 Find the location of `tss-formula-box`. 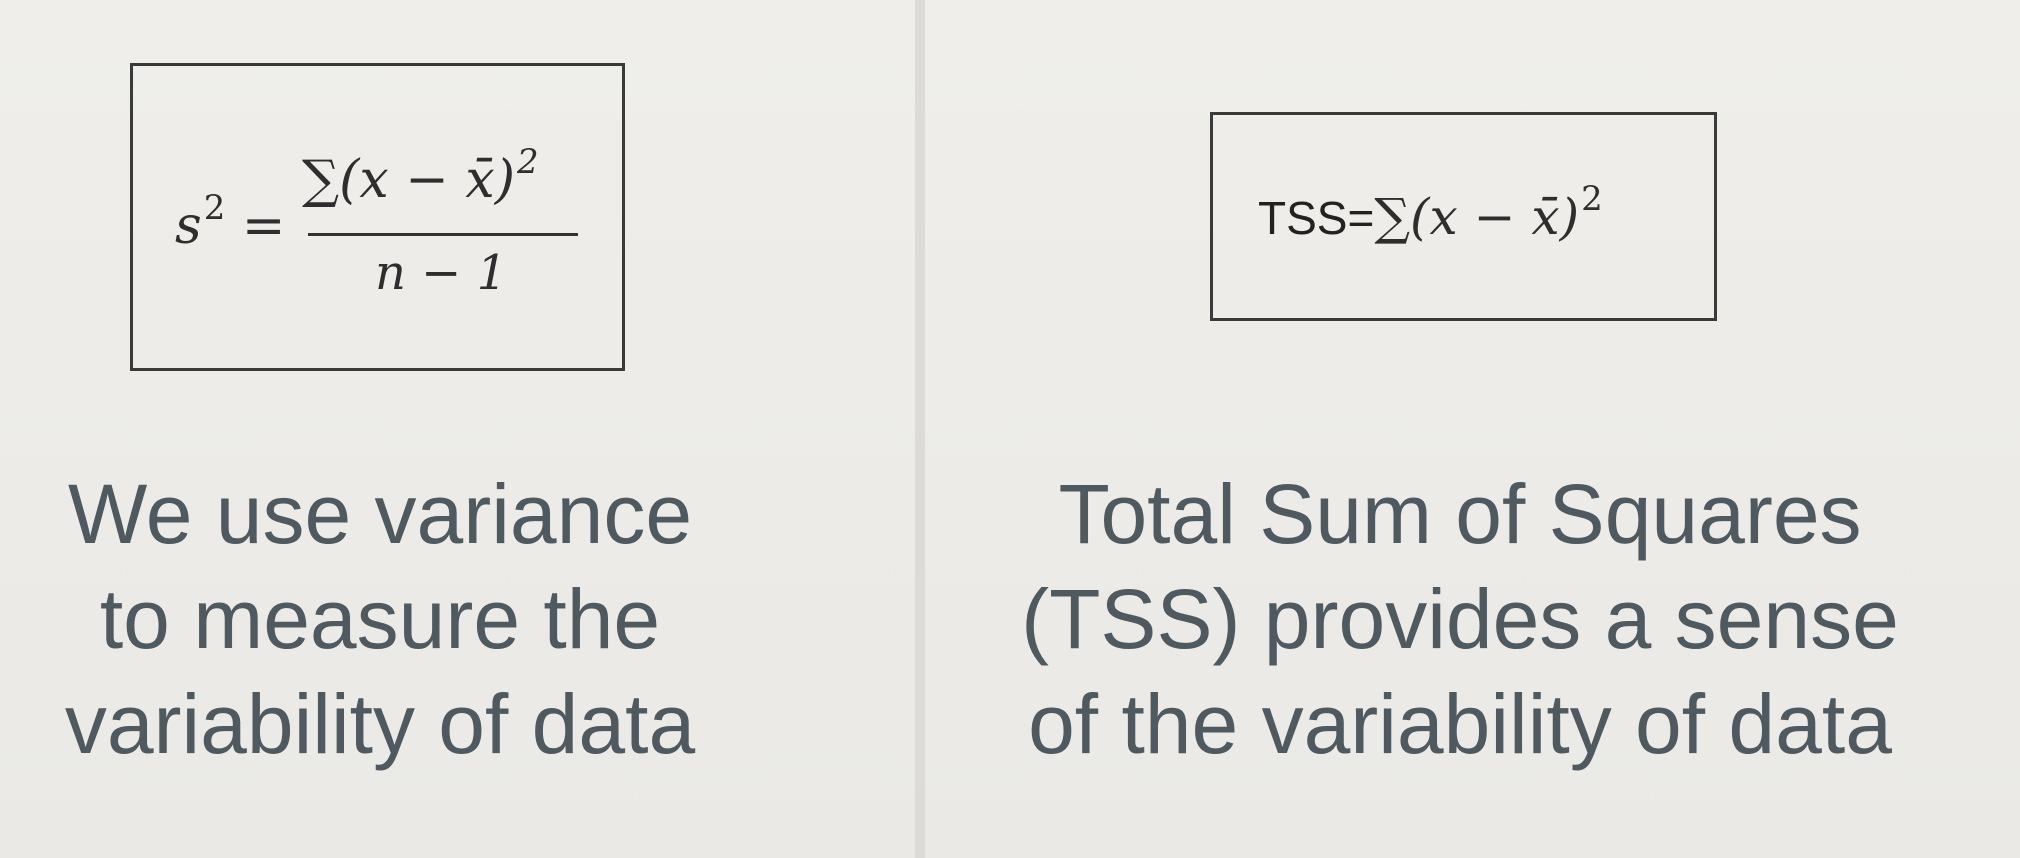

tss-formula-box is located at coordinates (1463, 216).